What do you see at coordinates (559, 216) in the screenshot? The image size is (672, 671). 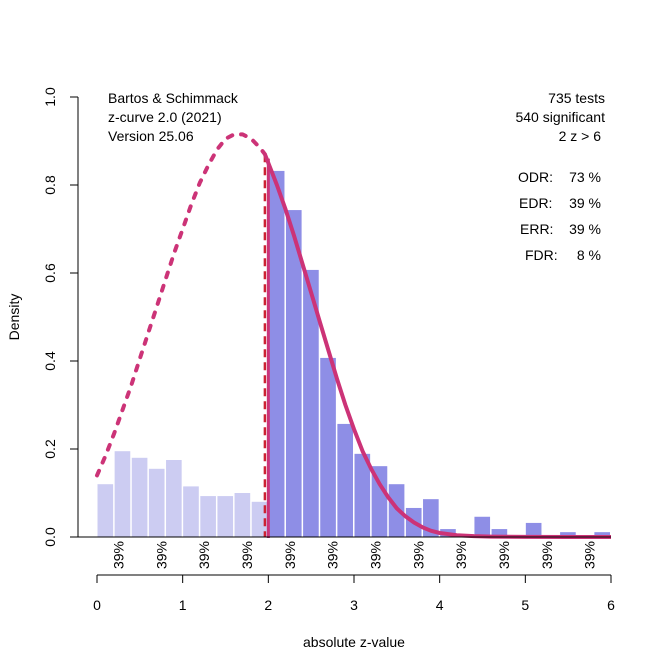 I see `stats-block: ODR: 73 % EDR: 39 % ERR: 39 % FDR: 8 %` at bounding box center [559, 216].